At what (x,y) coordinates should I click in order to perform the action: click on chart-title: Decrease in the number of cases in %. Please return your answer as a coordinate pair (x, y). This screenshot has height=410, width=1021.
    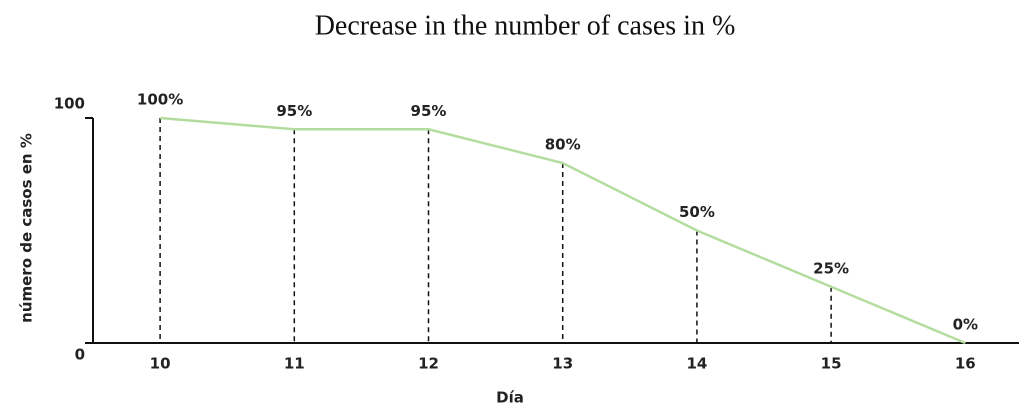
    Looking at the image, I should click on (525, 25).